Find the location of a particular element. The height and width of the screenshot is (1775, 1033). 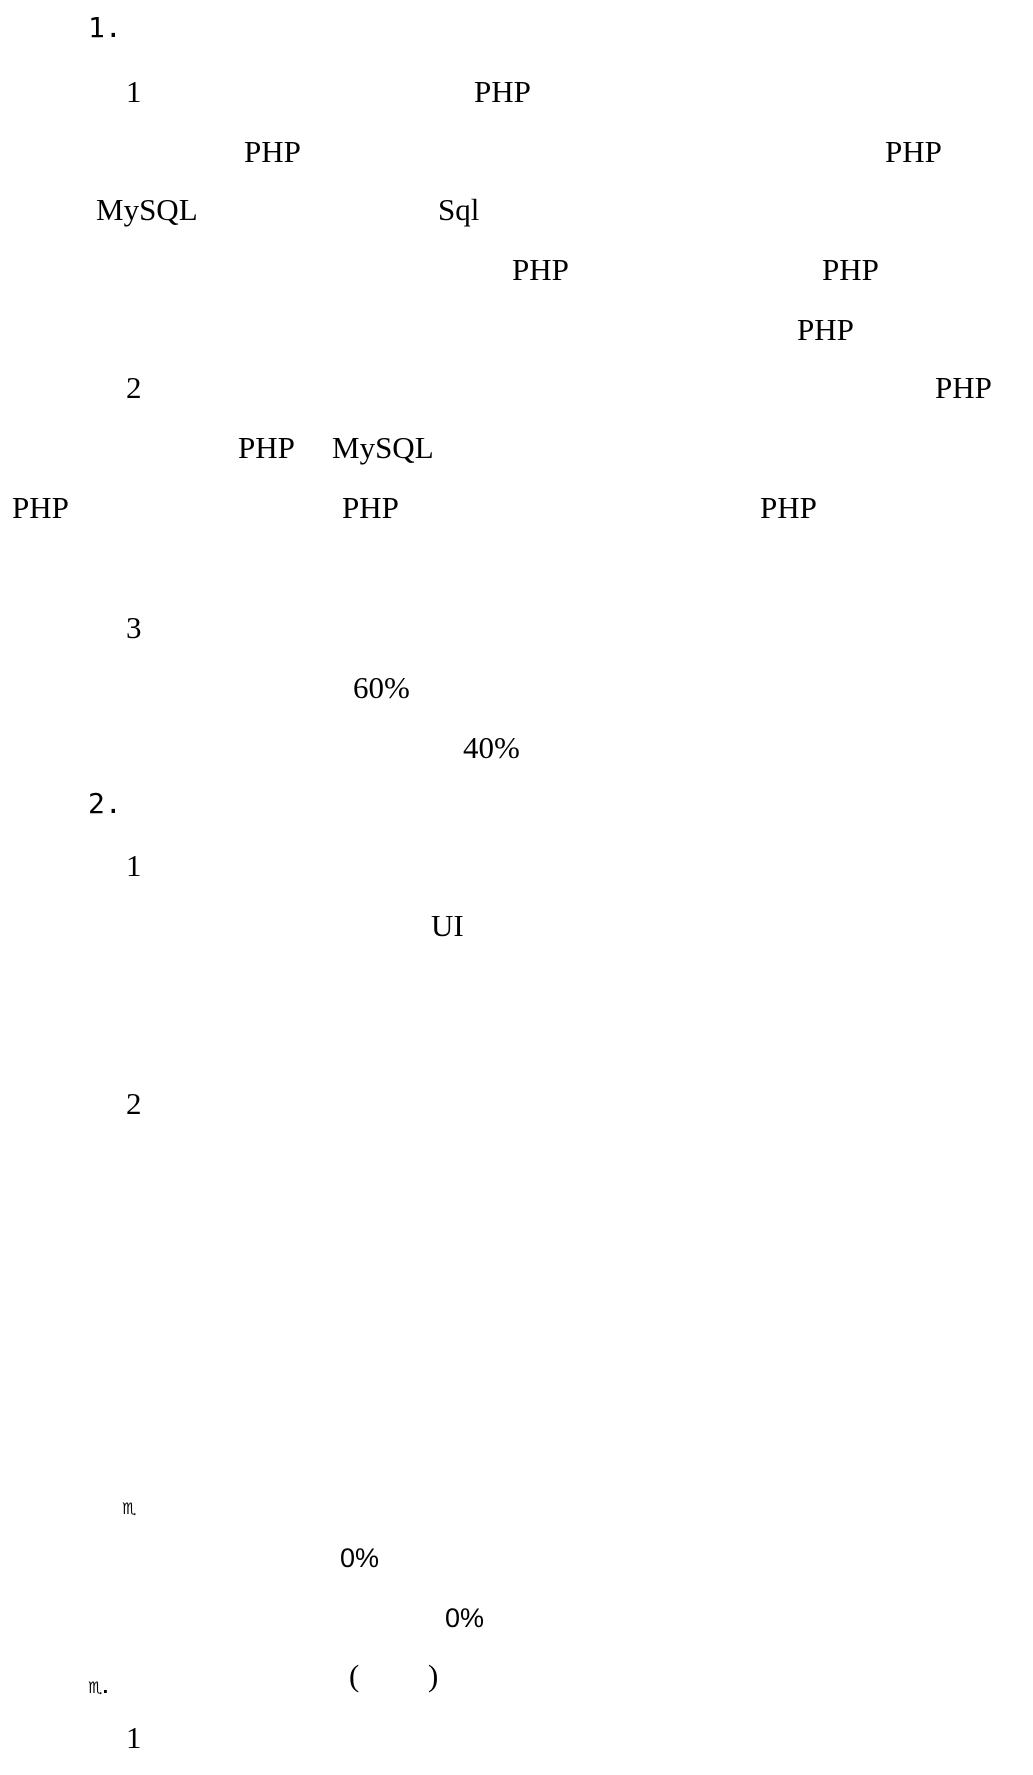

percent-value: 40% is located at coordinates (491, 747).